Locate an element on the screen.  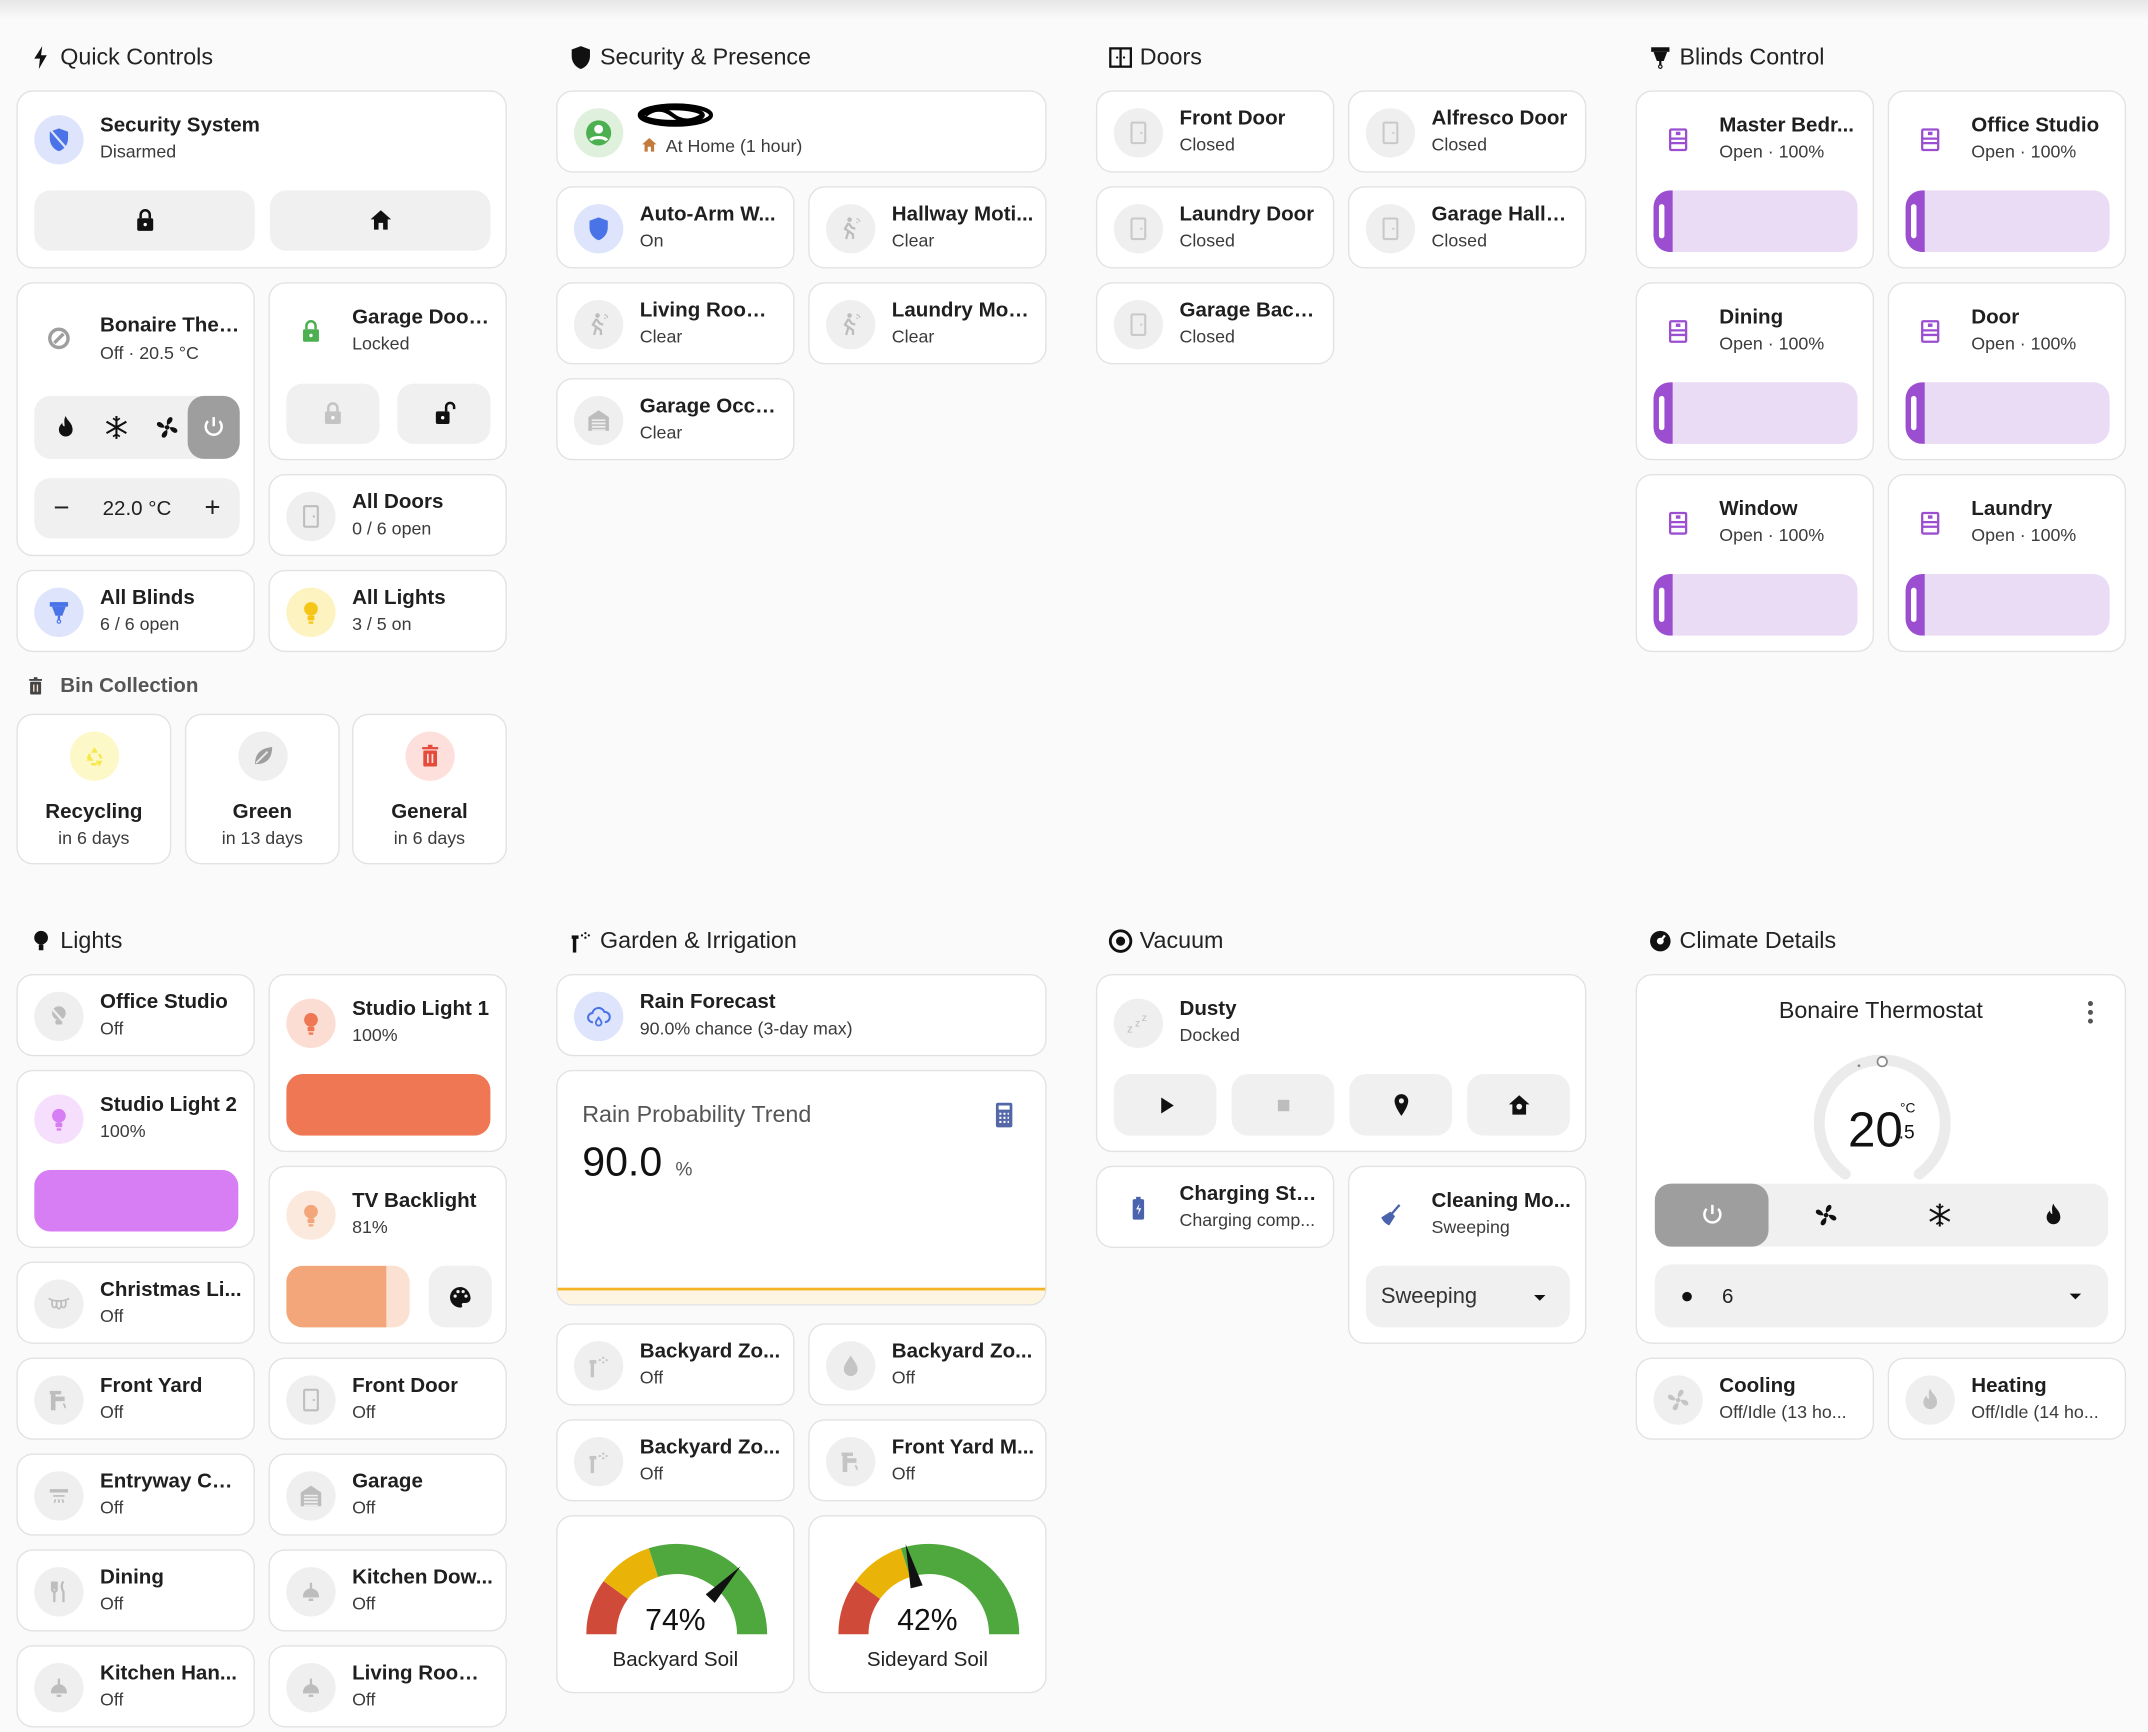
locate-button is located at coordinates (1401, 1105).